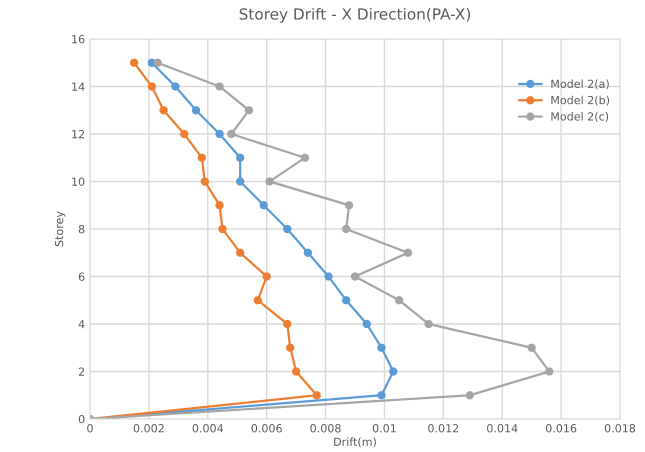 This screenshot has height=452, width=645. Describe the element at coordinates (81, 371) in the screenshot. I see `y-tick-label: 2` at that location.